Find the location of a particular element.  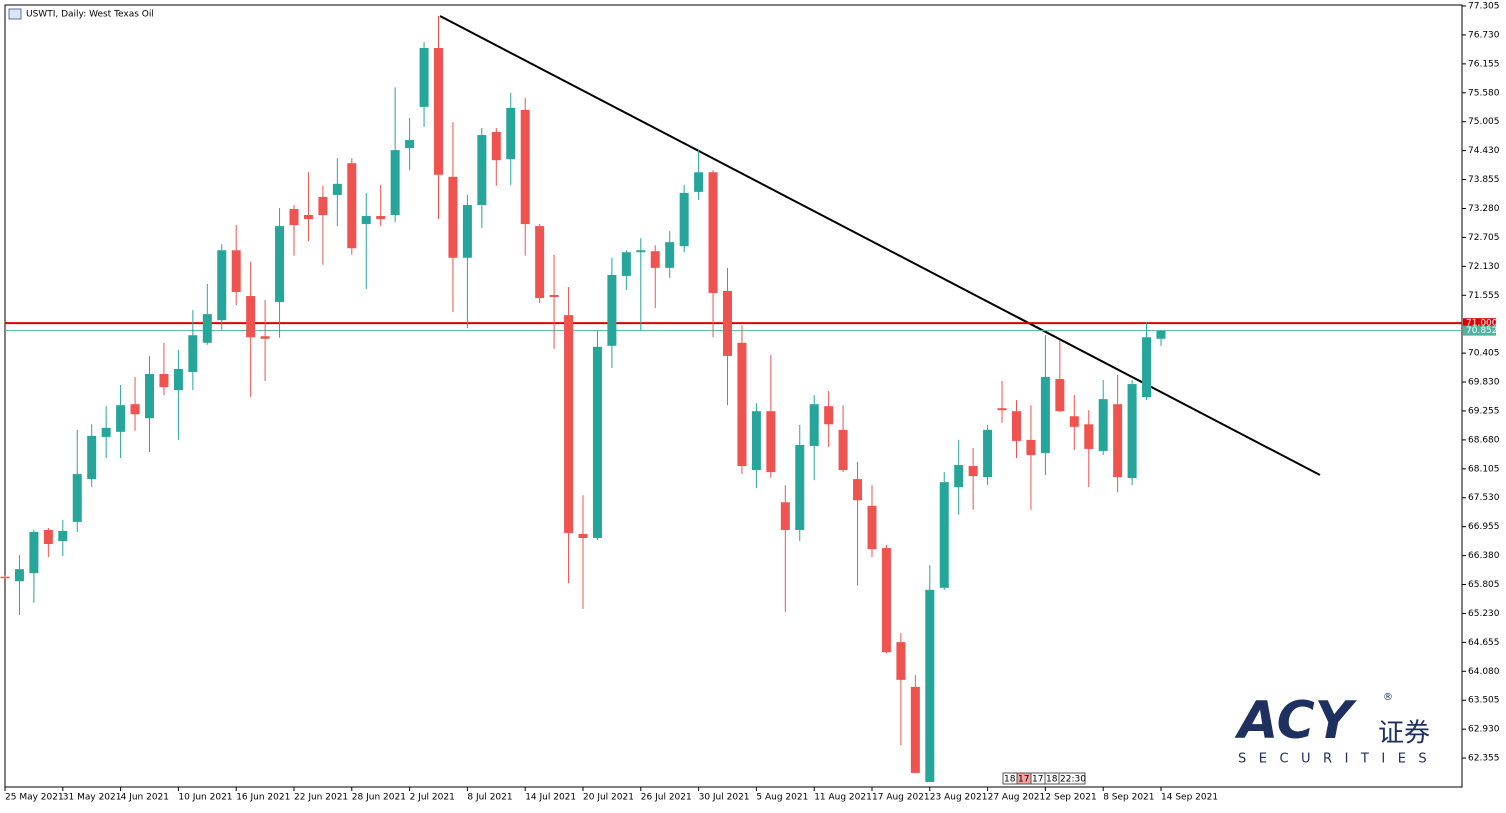

x-tick-label: 25 May 2021 is located at coordinates (34, 798).